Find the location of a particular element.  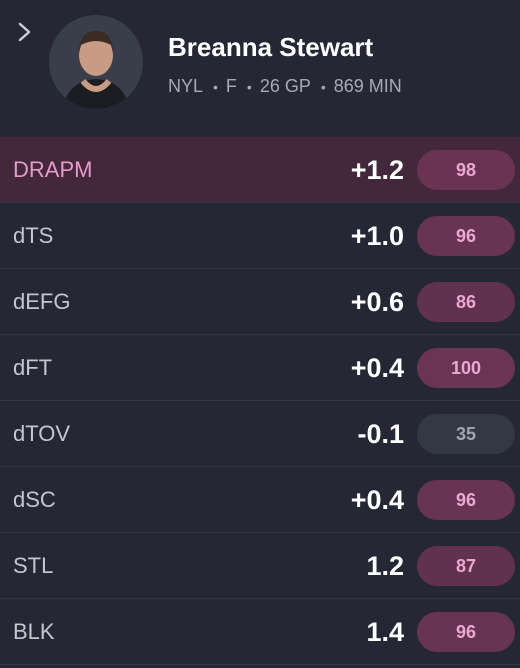

position: F is located at coordinates (231, 86).